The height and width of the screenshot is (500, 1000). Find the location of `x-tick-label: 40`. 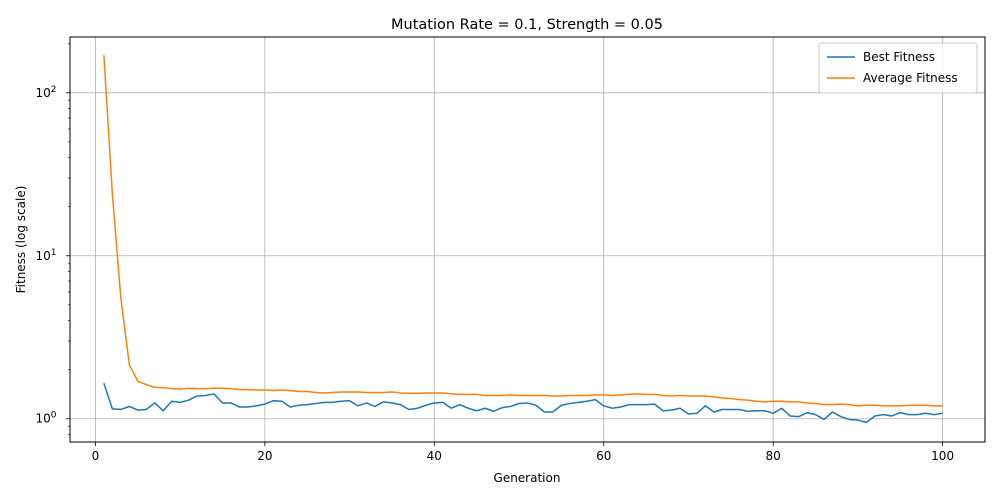

x-tick-label: 40 is located at coordinates (434, 456).